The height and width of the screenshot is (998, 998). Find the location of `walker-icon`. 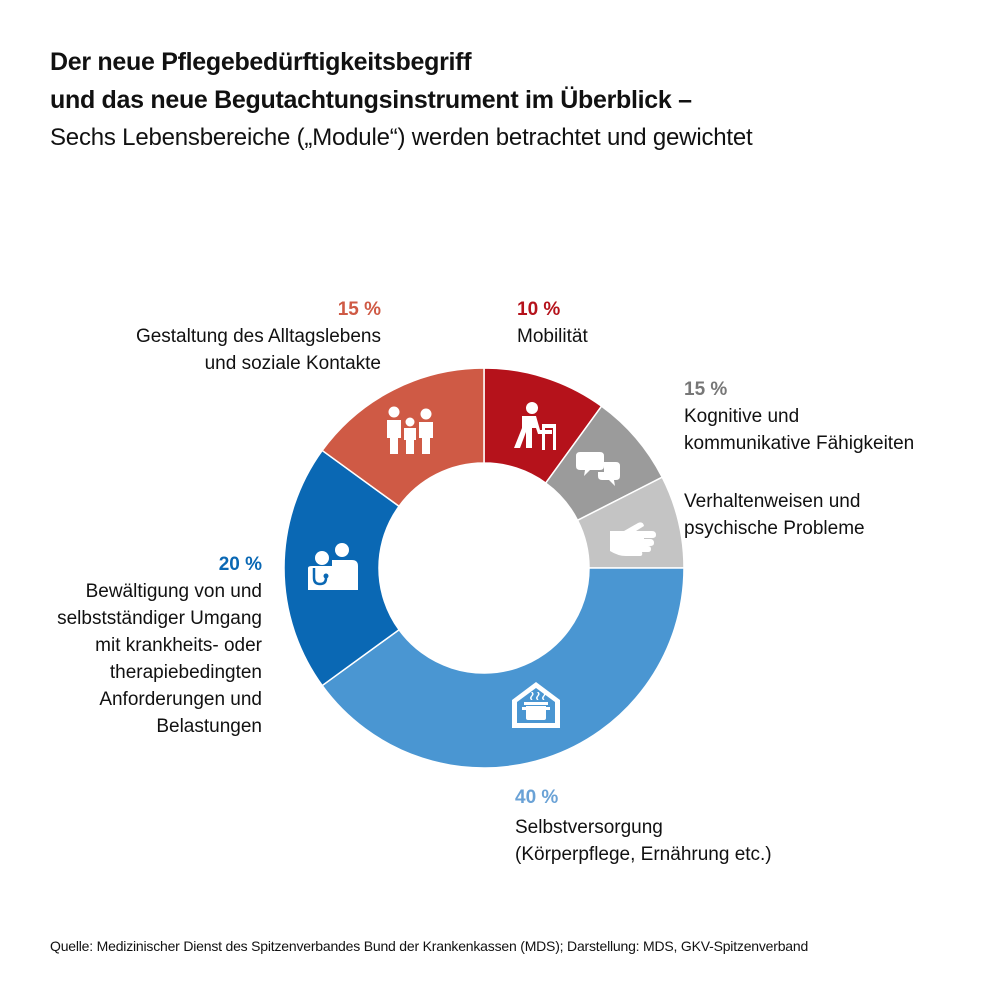

walker-icon is located at coordinates (535, 426).